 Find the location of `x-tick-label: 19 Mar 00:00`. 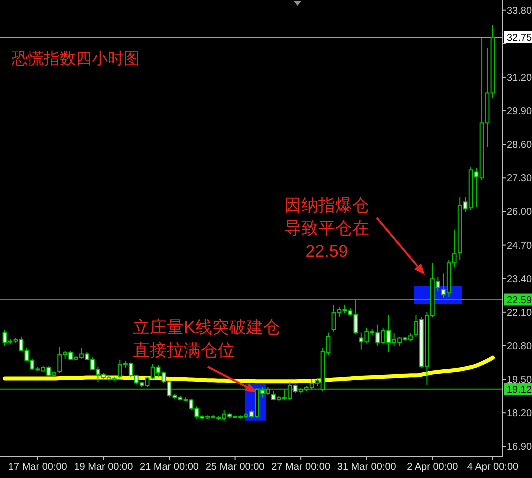

x-tick-label: 19 Mar 00:00 is located at coordinates (104, 467).